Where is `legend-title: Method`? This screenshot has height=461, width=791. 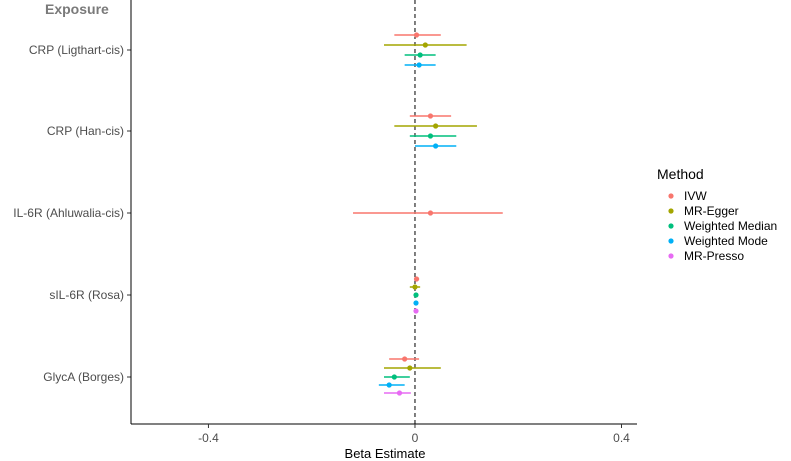
legend-title: Method is located at coordinates (680, 174).